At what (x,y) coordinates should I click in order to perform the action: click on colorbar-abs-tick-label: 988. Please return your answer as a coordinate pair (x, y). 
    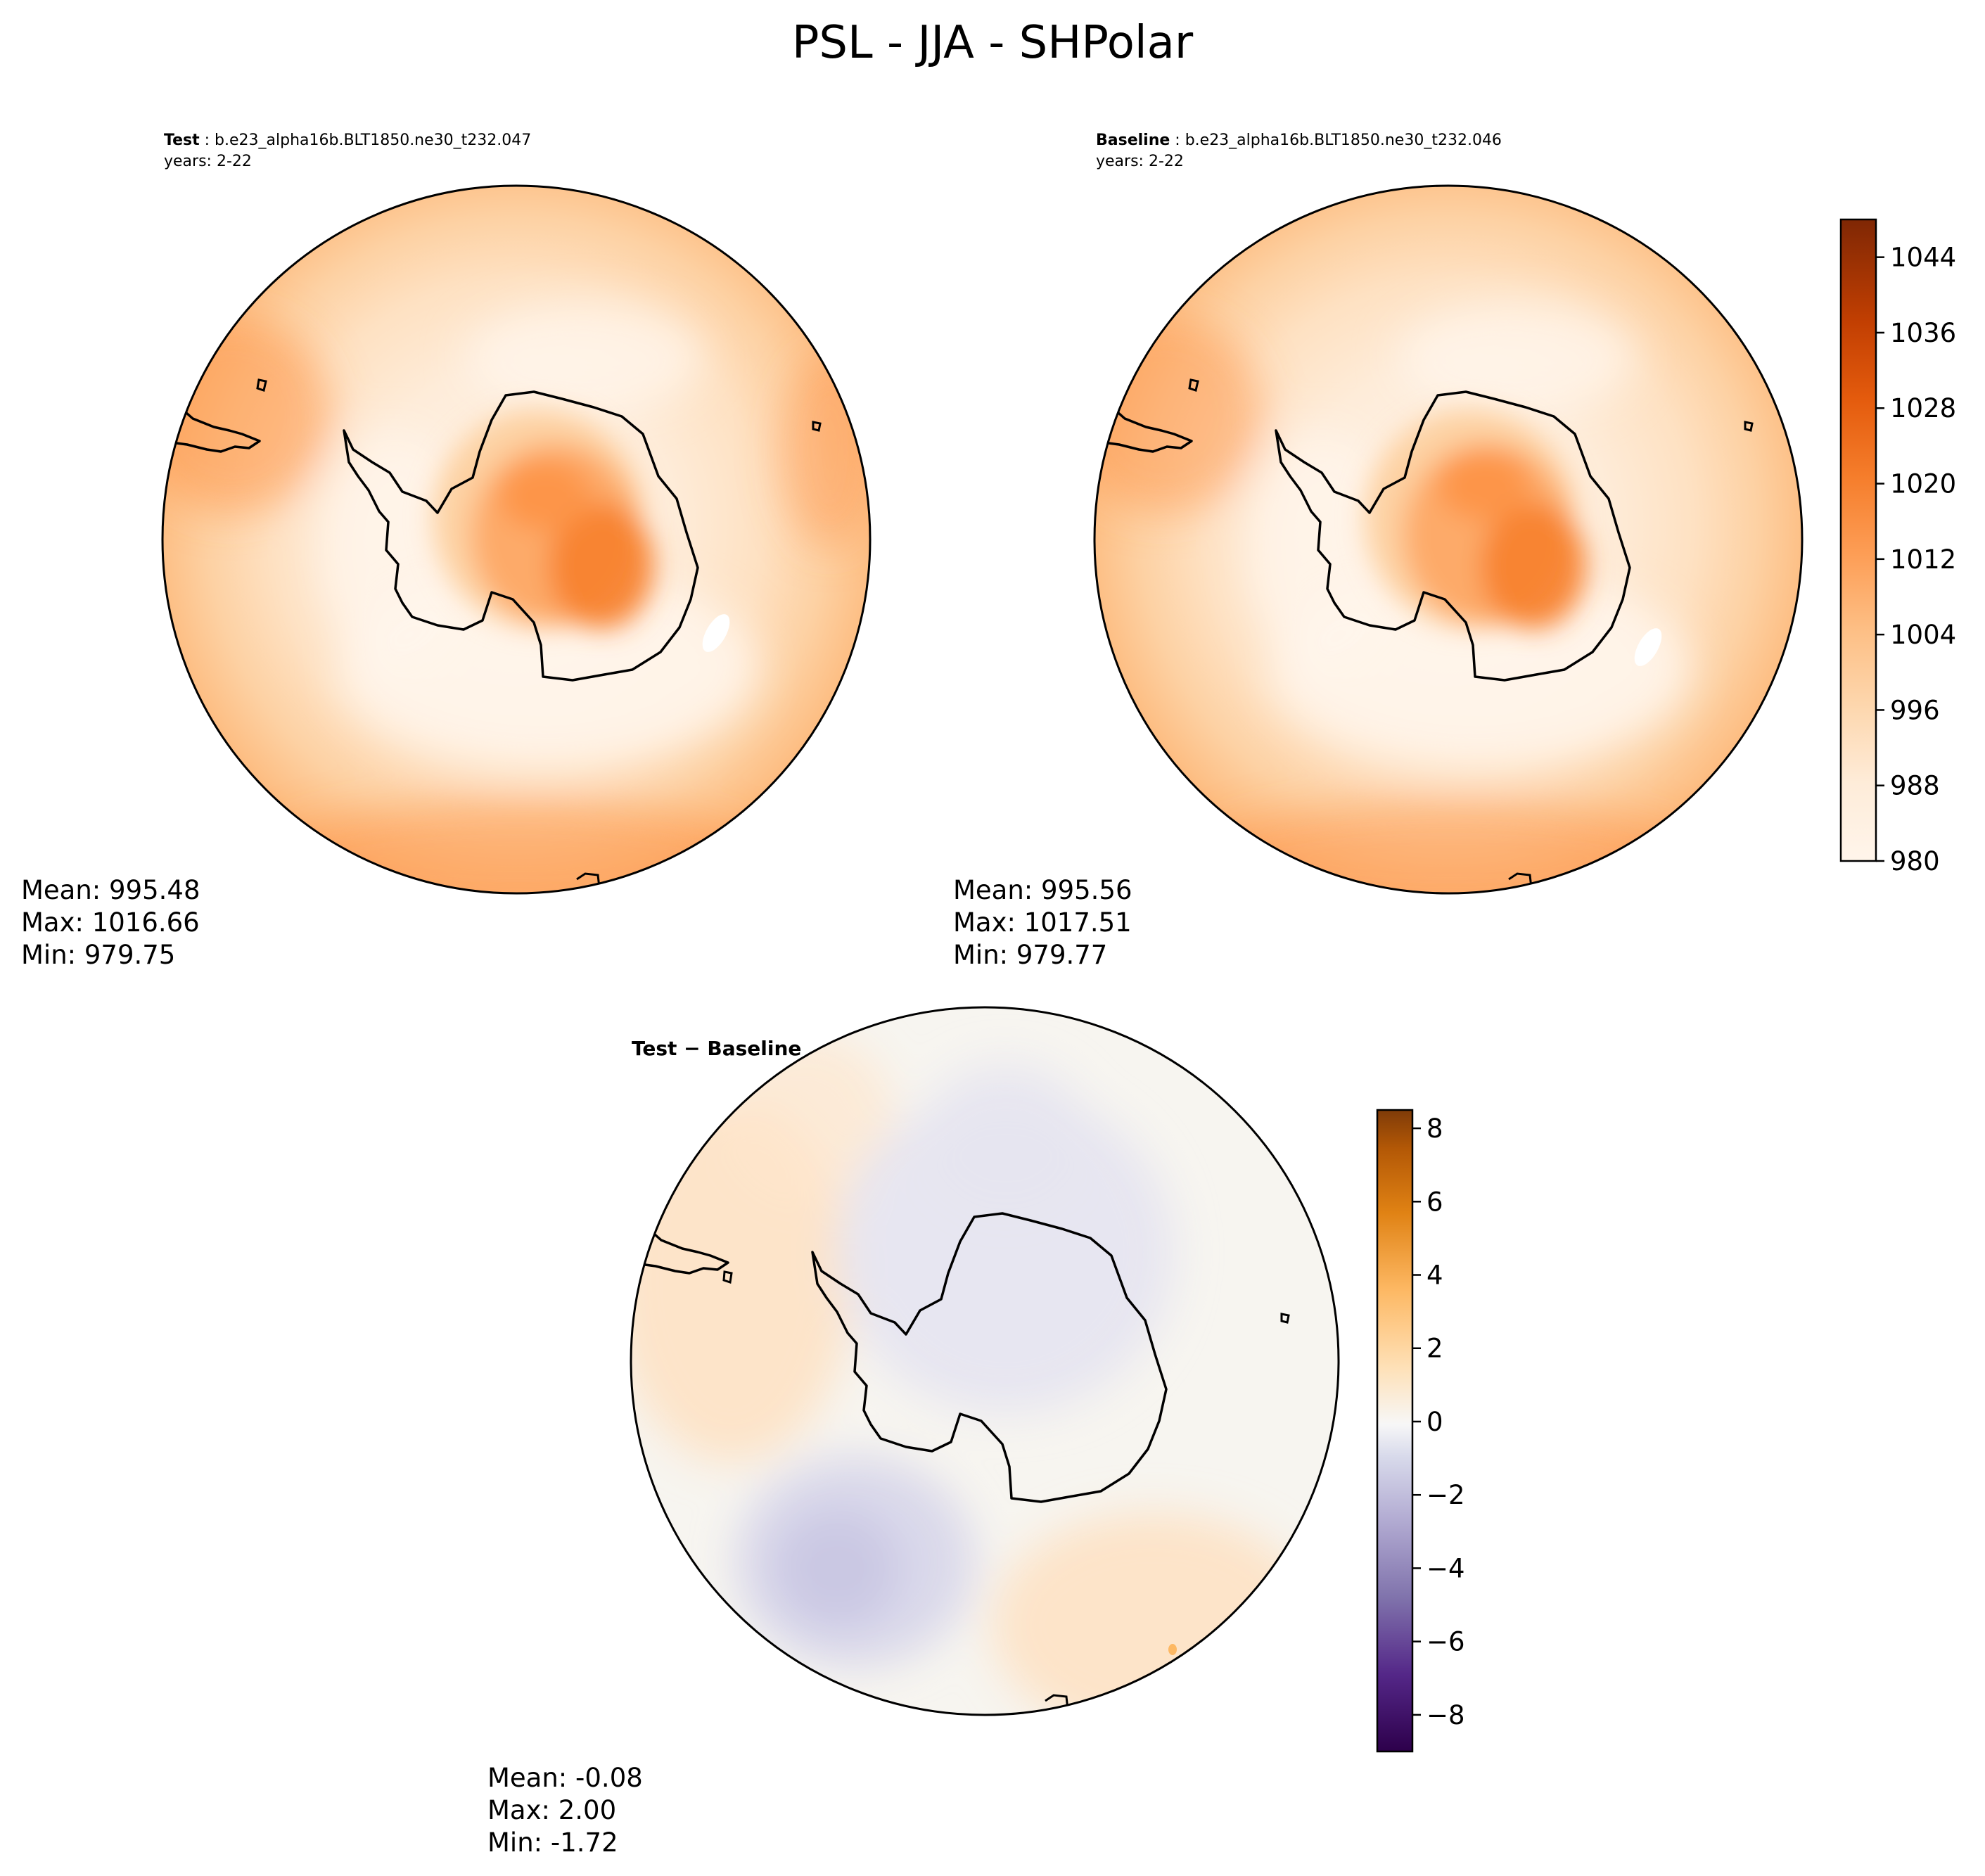
    Looking at the image, I should click on (1915, 786).